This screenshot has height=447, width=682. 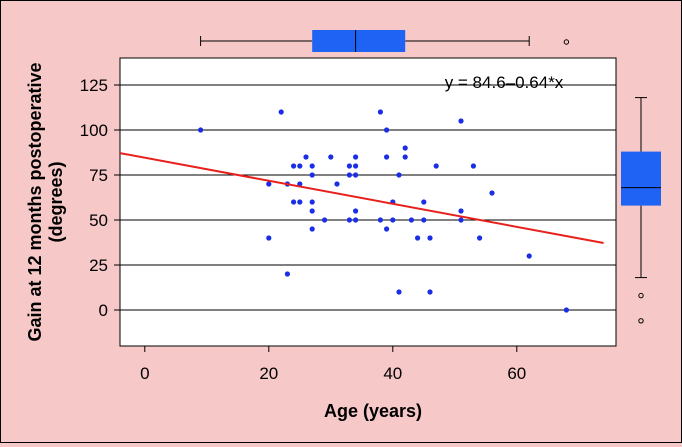 I want to click on x-tick-label: 0, so click(x=144, y=373).